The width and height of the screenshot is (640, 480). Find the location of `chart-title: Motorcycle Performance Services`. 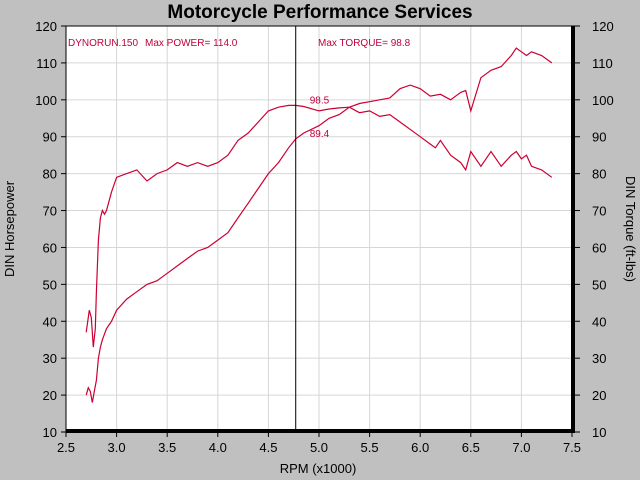

chart-title: Motorcycle Performance Services is located at coordinates (319, 12).